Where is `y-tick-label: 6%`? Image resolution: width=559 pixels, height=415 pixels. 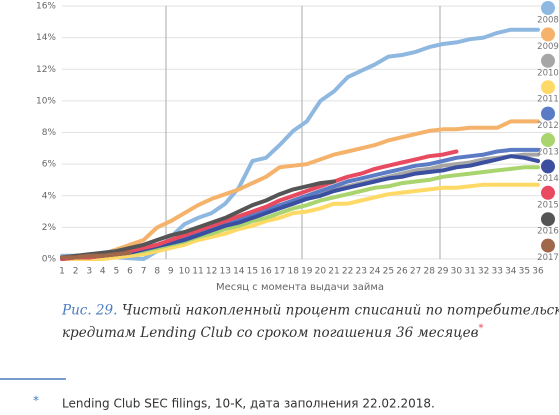 y-tick-label: 6% is located at coordinates (49, 165).